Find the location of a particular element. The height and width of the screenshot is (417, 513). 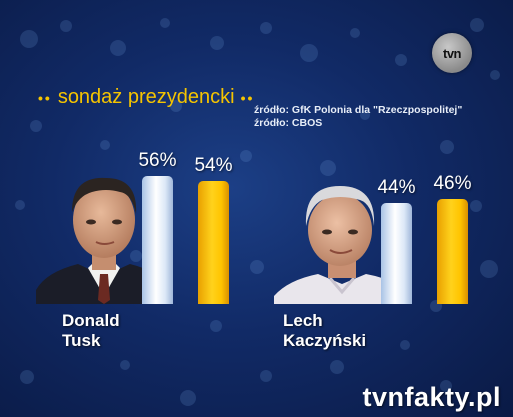

name-line: Donald is located at coordinates (91, 320).